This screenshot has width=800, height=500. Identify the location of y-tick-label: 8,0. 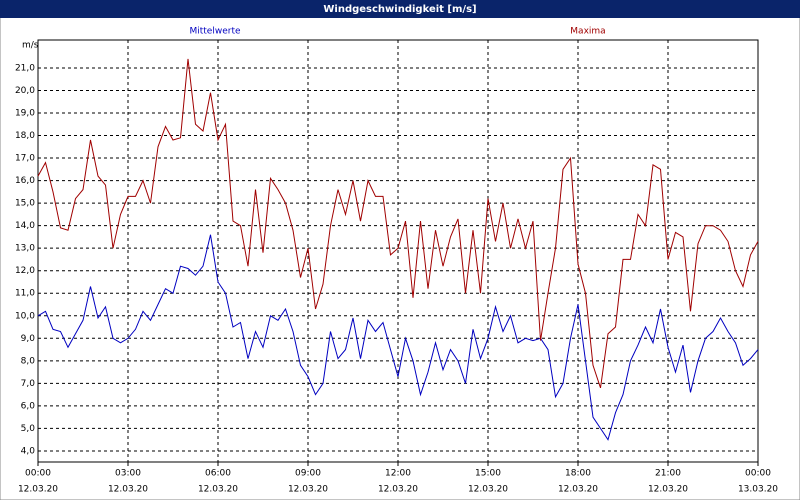
(28, 361).